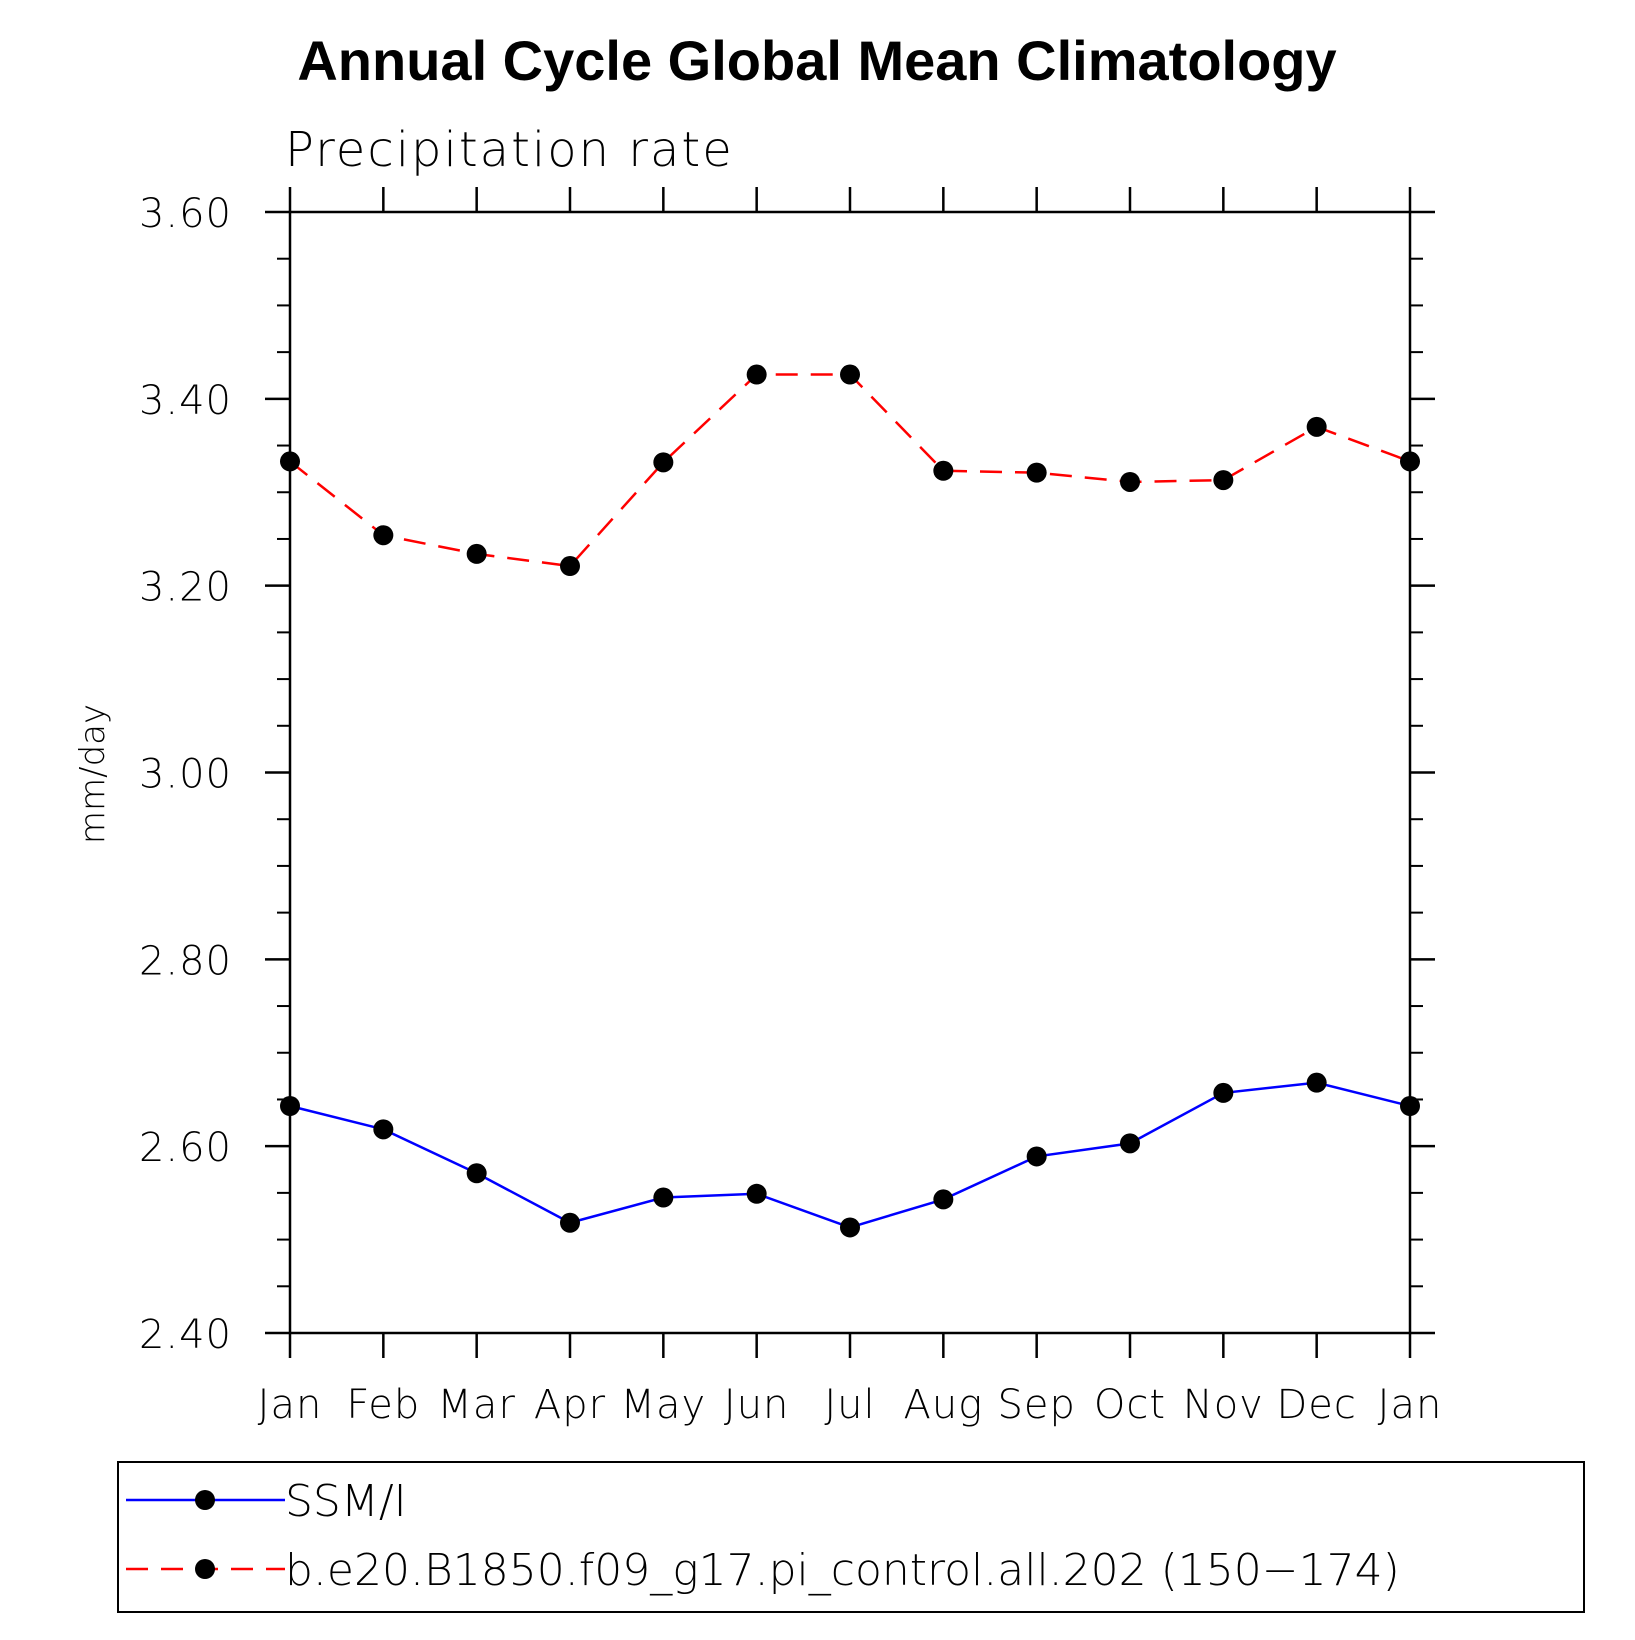 This screenshot has width=1635, height=1640. Describe the element at coordinates (1223, 1405) in the screenshot. I see `x-tick-label: Nov` at that location.